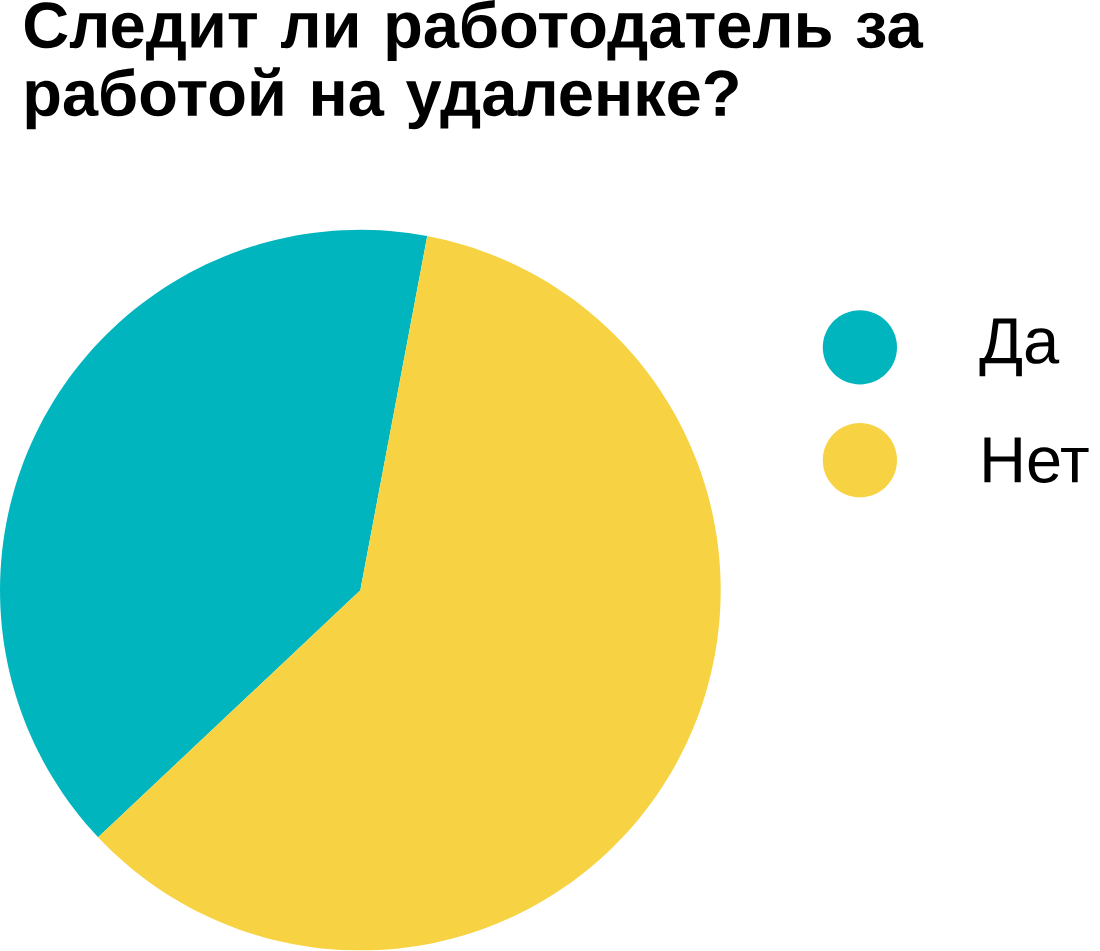 This screenshot has width=1100, height=951. I want to click on chart-title: Следит ли работодатель за работой на удаленке?, so click(474, 65).